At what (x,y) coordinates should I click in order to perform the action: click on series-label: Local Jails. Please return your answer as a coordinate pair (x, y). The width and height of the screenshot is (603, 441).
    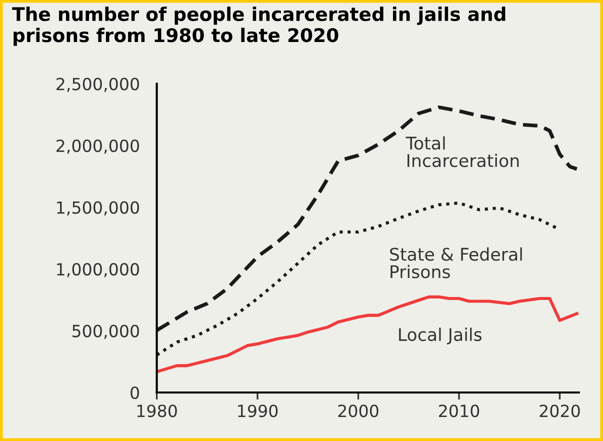
    Looking at the image, I should click on (440, 336).